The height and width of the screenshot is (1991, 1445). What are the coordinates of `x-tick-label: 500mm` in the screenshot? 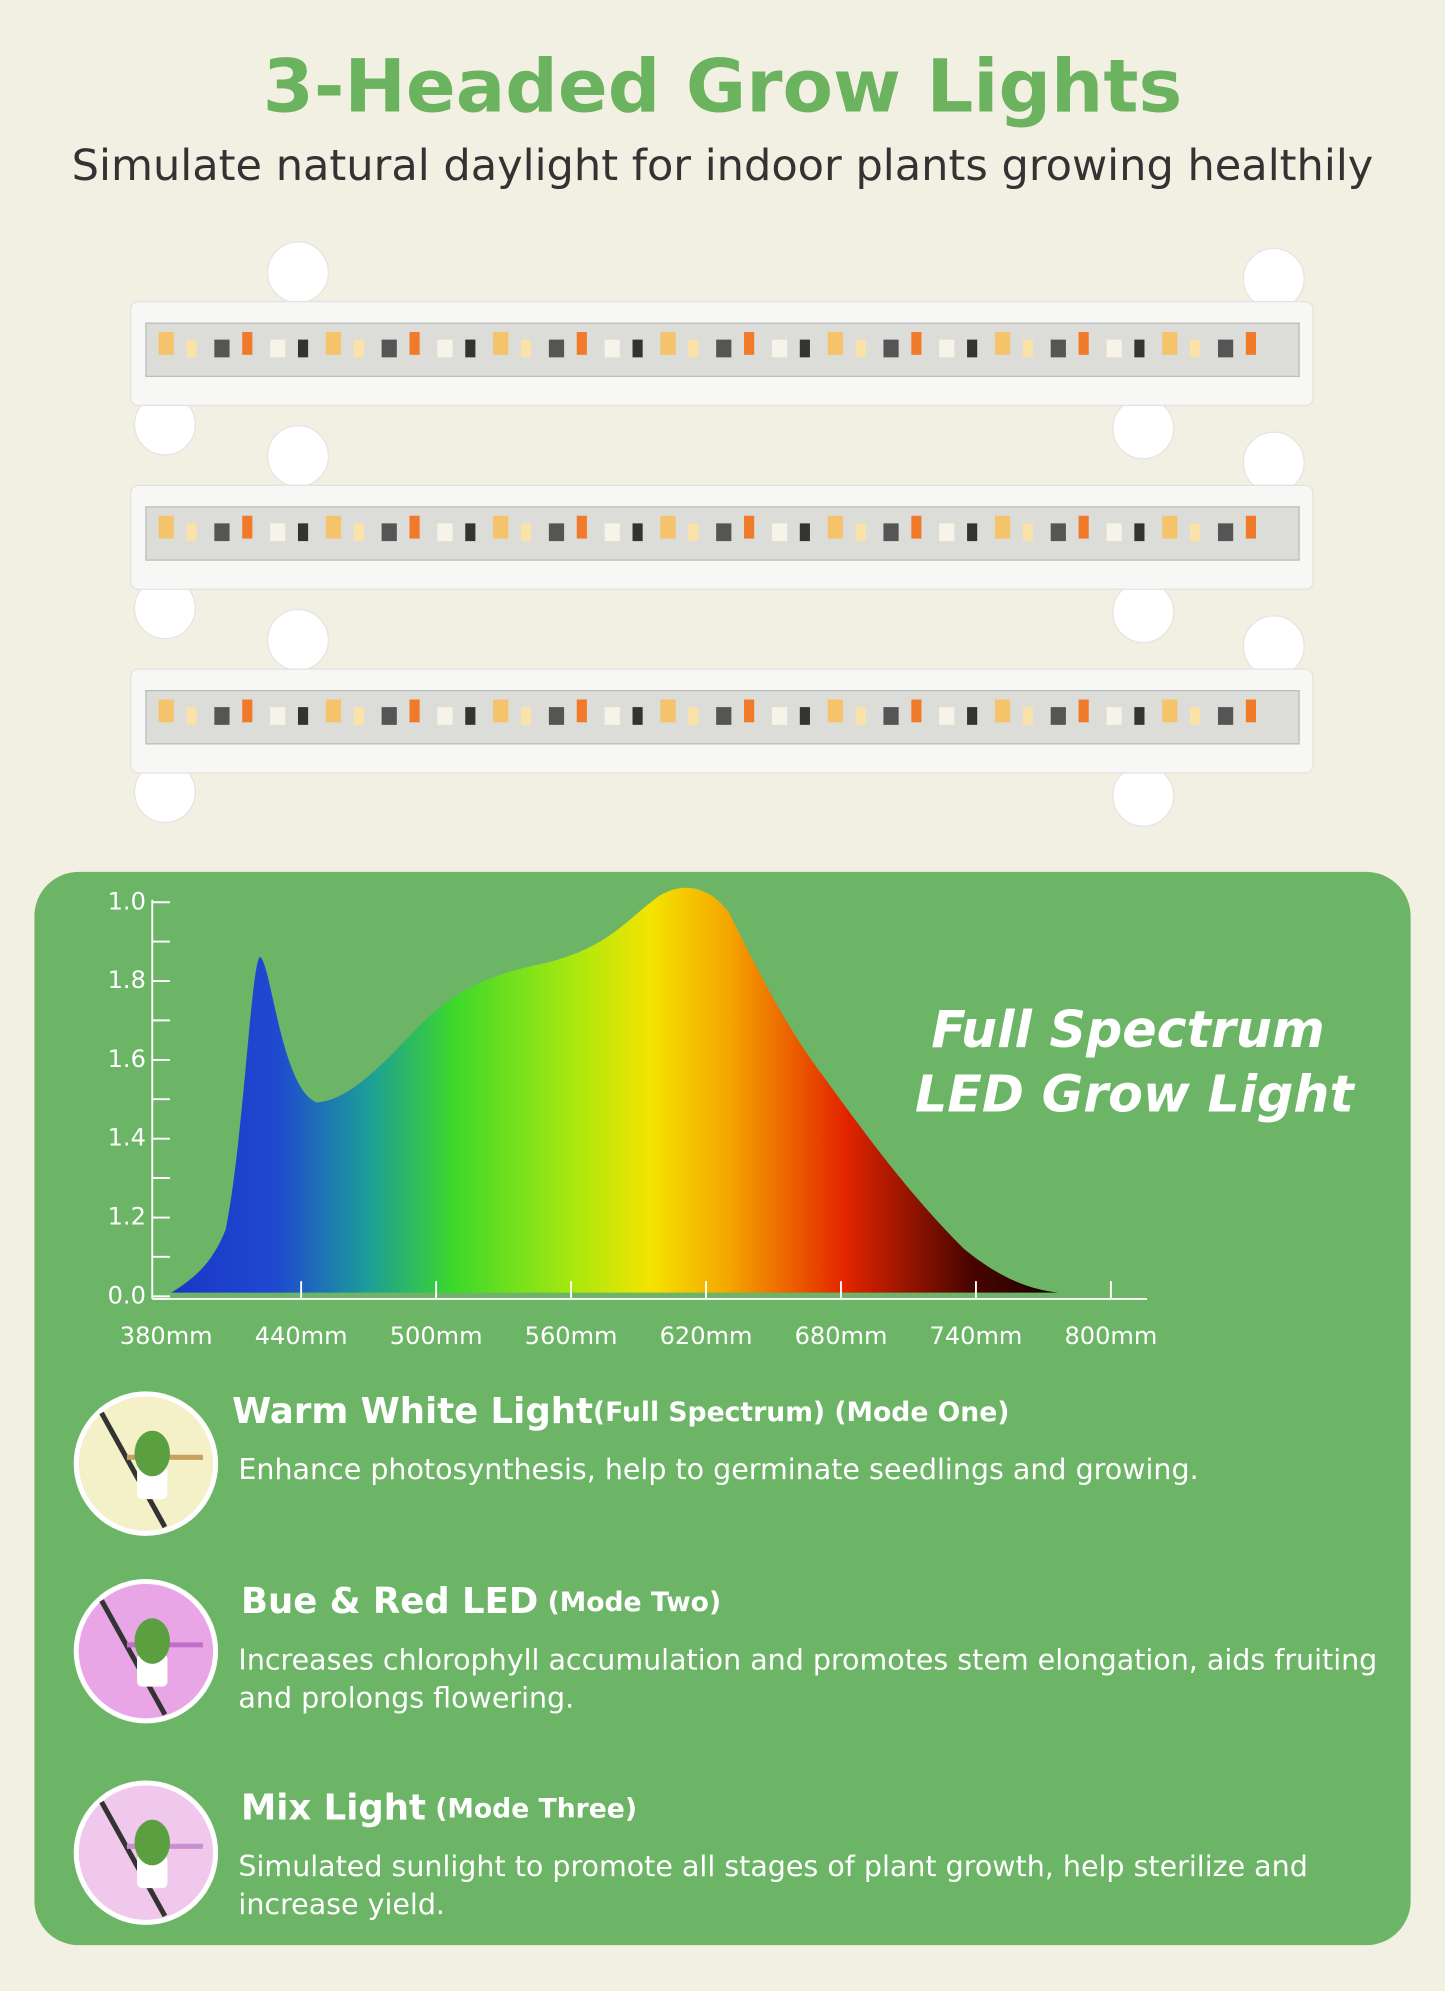 It's located at (436, 1336).